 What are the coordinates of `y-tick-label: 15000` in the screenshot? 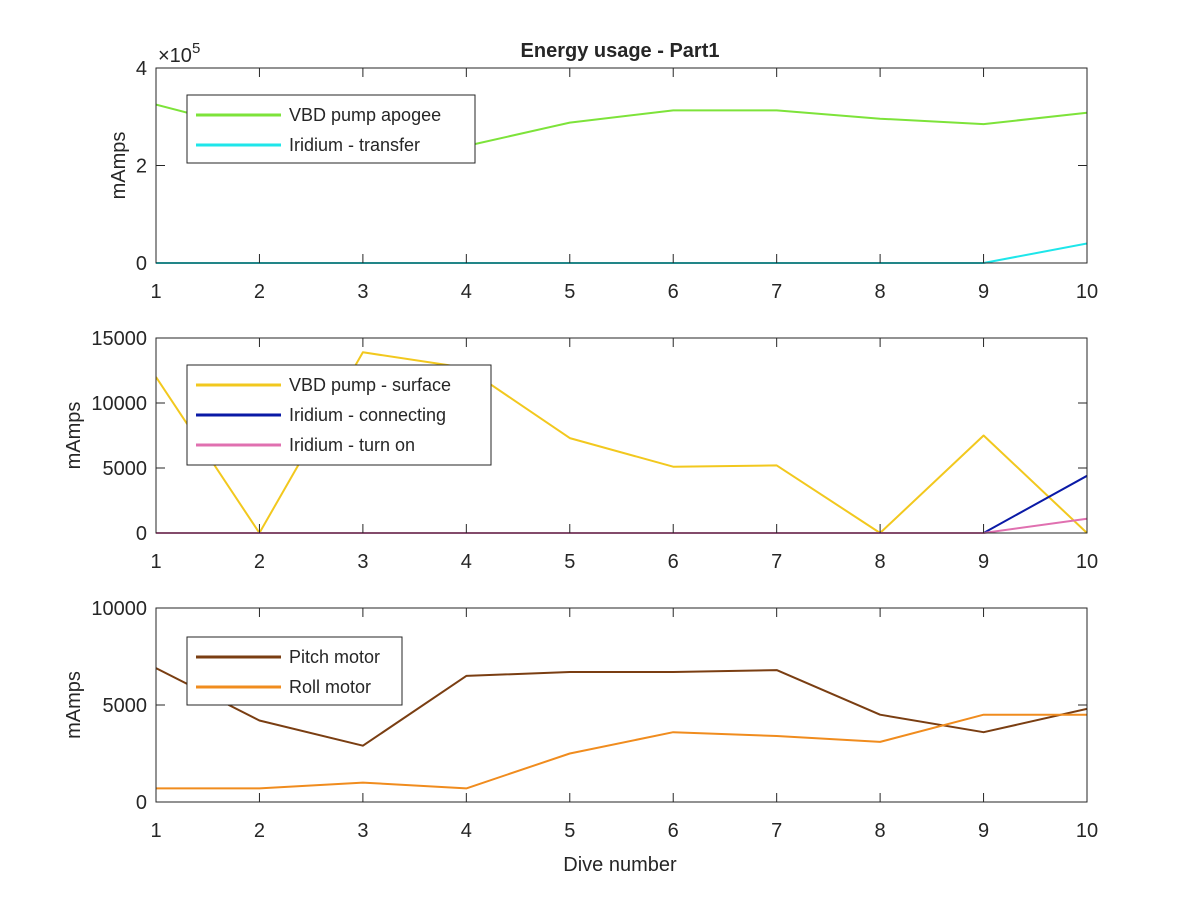 It's located at (119, 339).